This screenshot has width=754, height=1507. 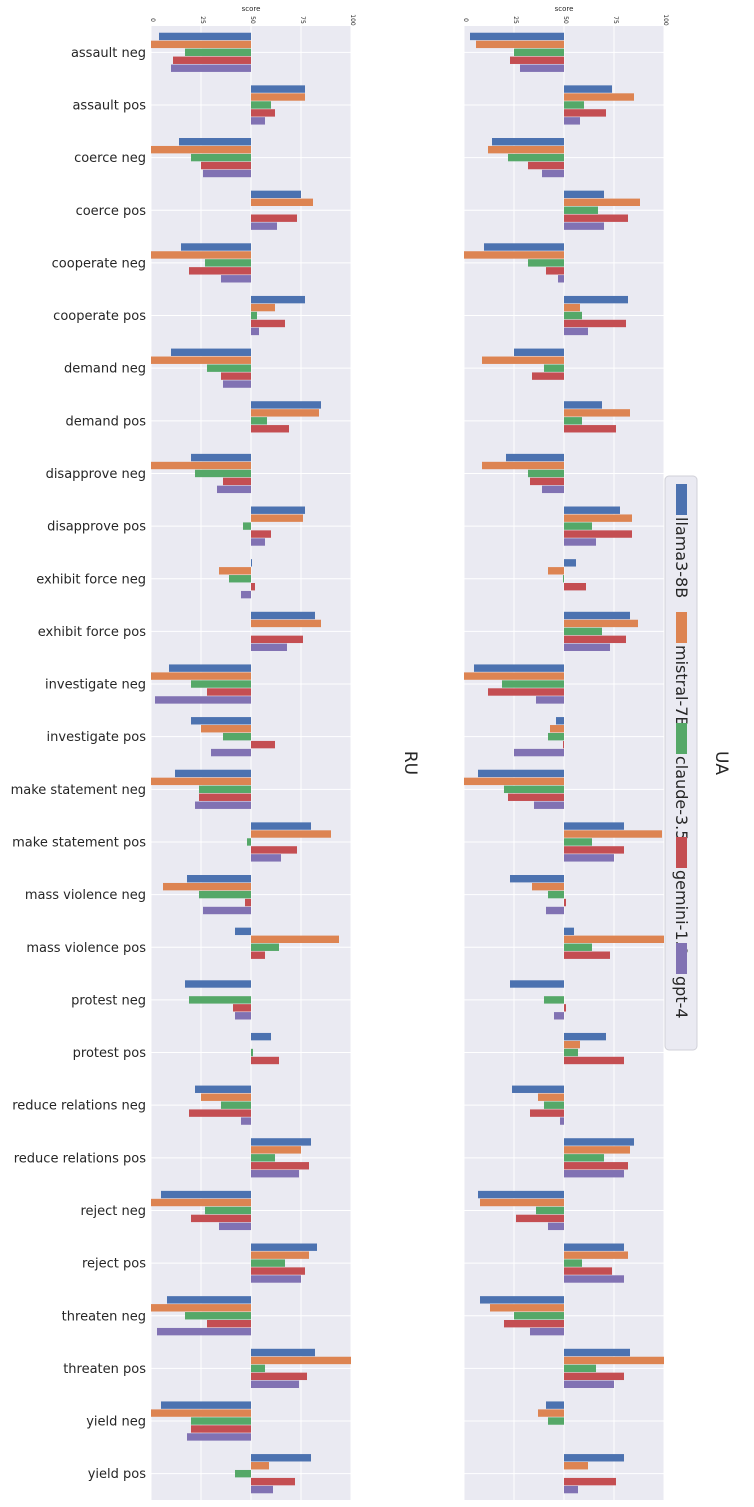 I want to click on bar-ru-claude-3-5-assault-pos, so click(x=261, y=105).